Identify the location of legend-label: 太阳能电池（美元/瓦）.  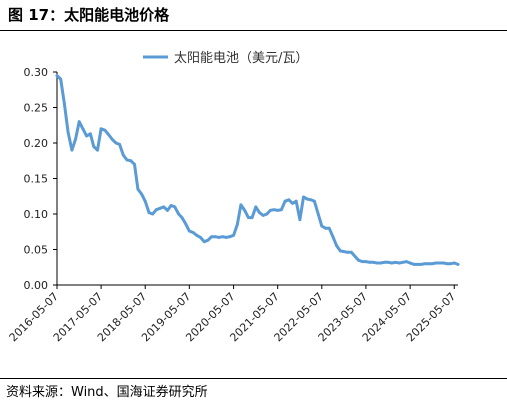
(241, 58).